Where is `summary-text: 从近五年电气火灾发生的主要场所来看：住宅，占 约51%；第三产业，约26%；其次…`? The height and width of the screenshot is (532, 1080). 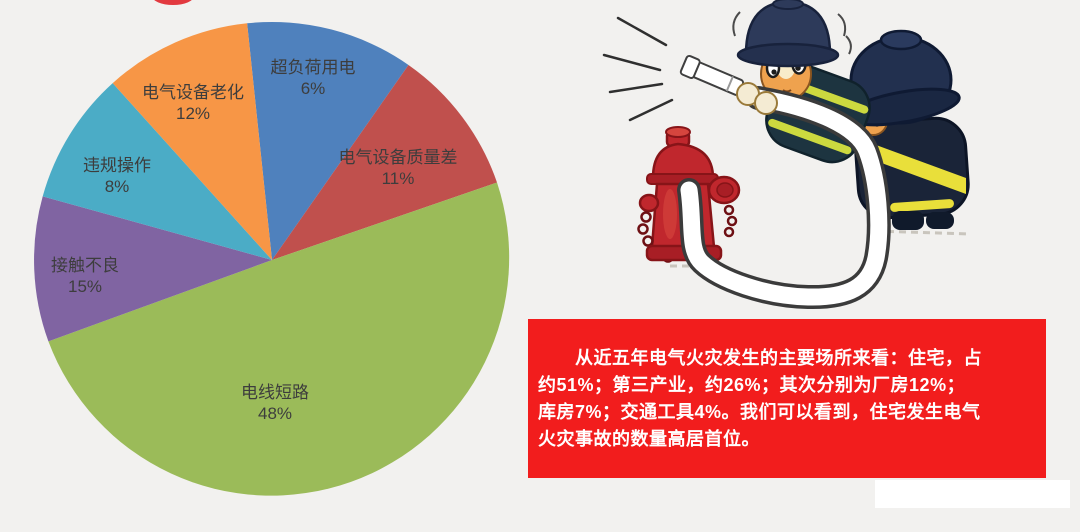
summary-text: 从近五年电气火灾发生的主要场所来看：住宅，占 约51%；第三产业，约26%；其次… is located at coordinates (760, 398).